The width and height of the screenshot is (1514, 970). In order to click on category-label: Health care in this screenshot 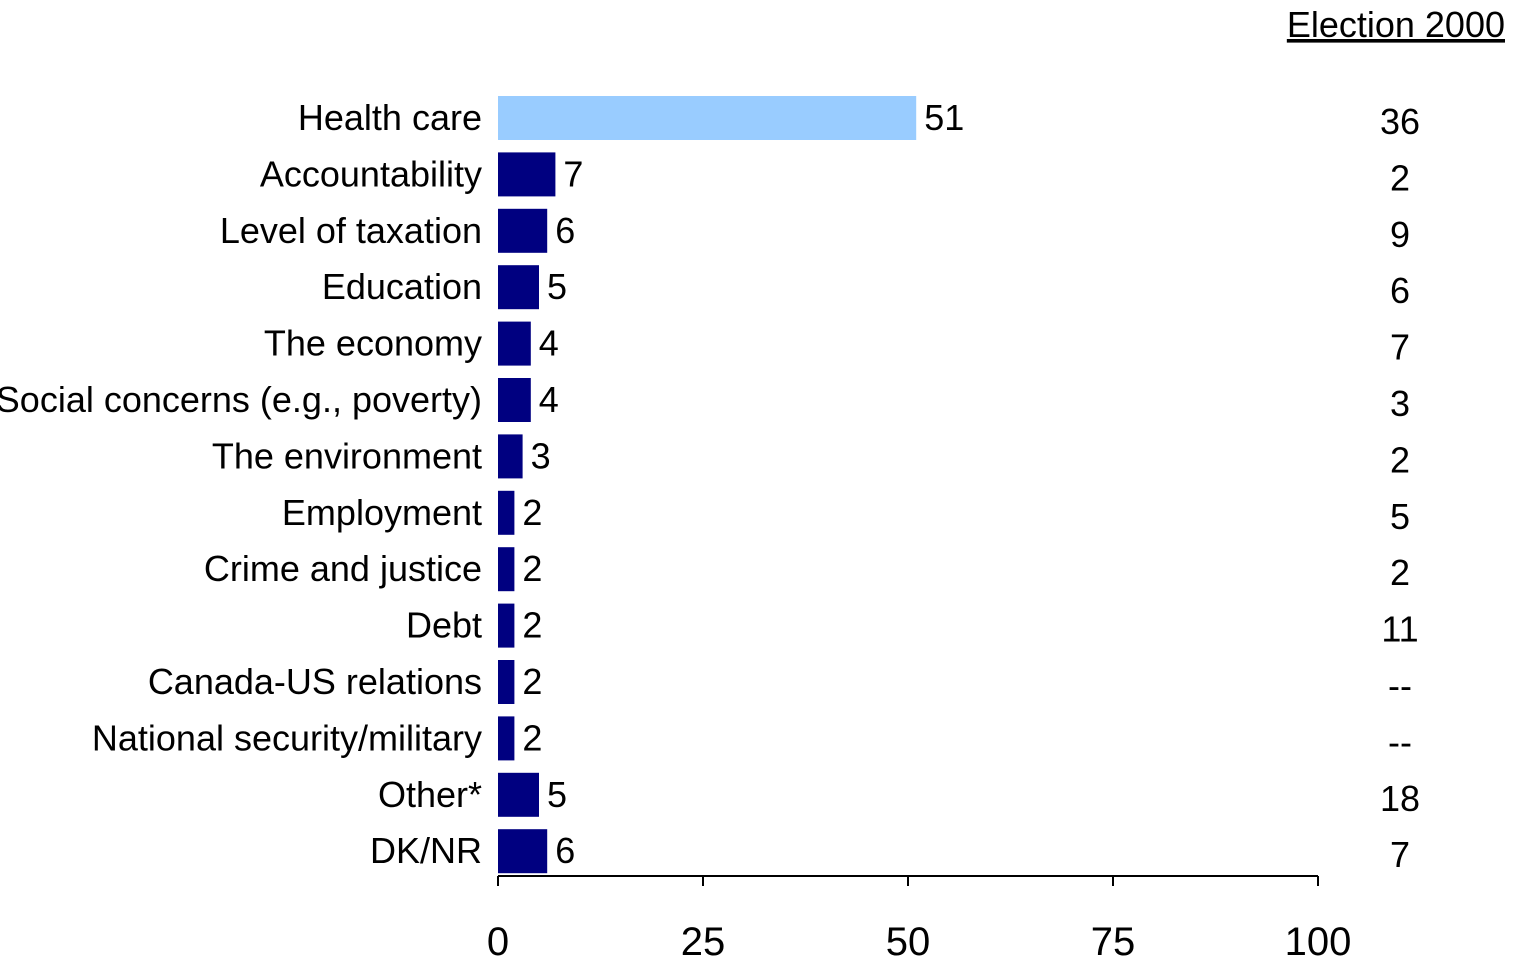, I will do `click(390, 117)`.